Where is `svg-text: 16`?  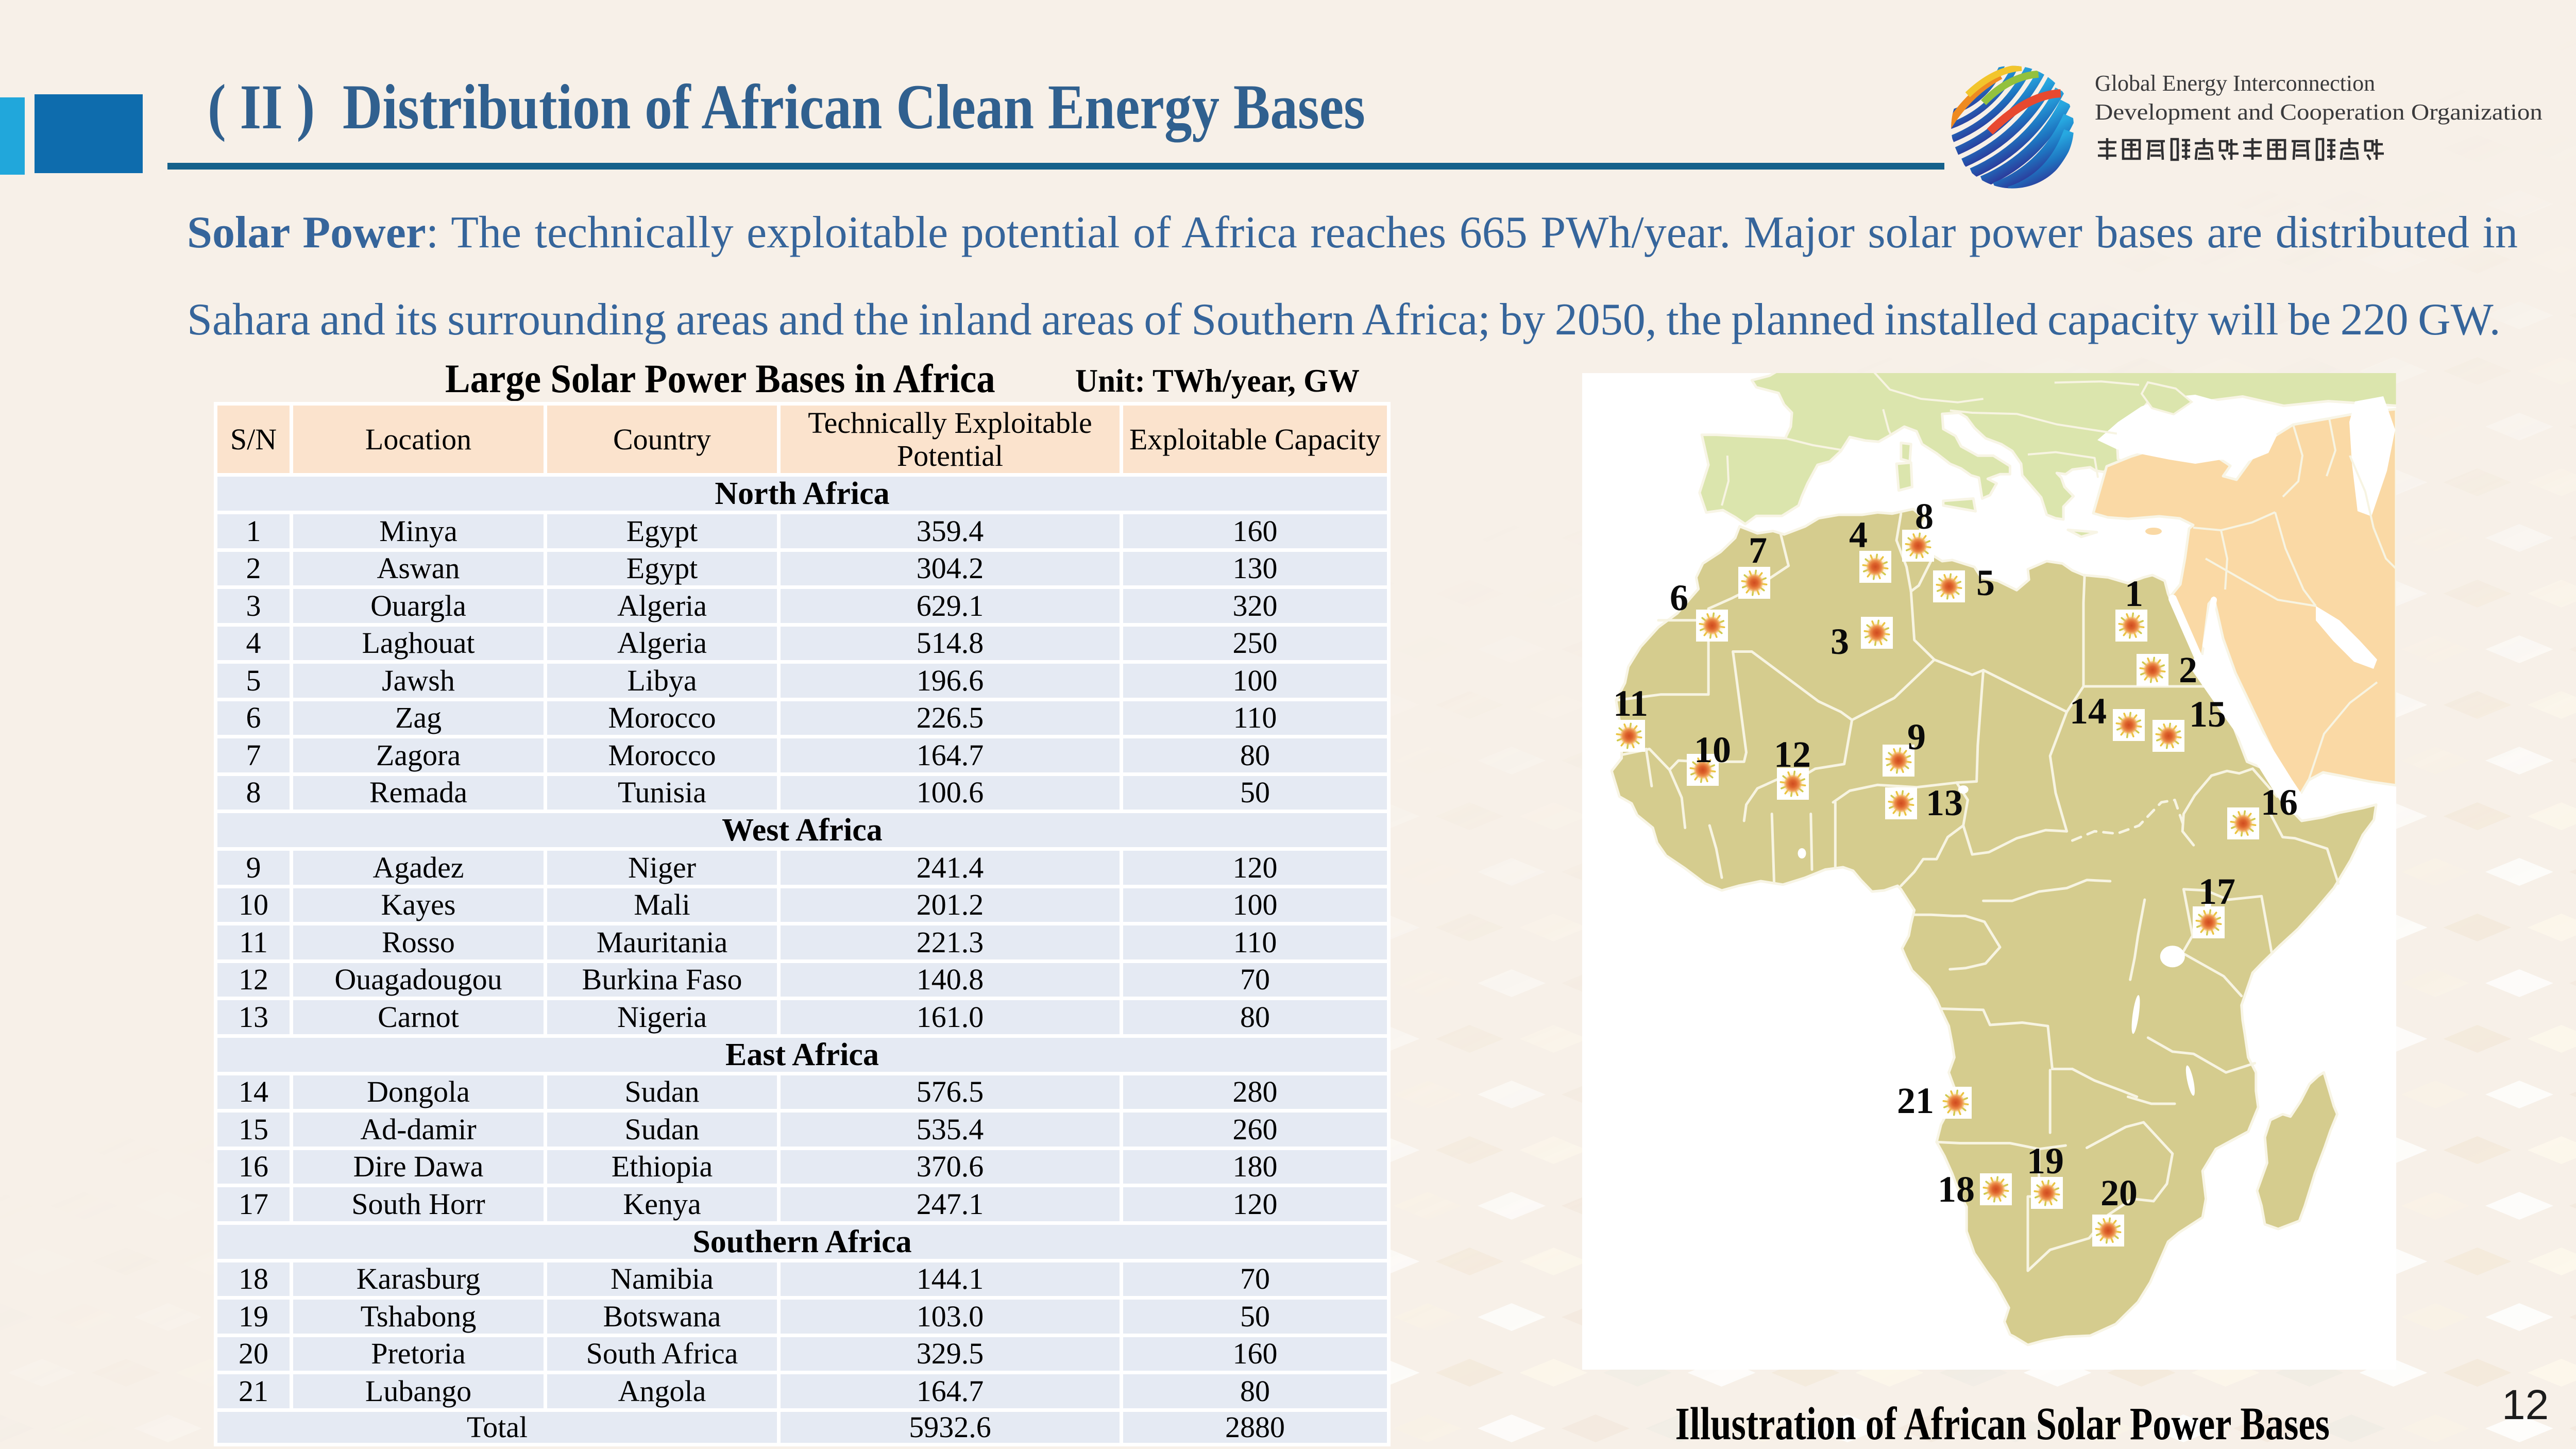 svg-text: 16 is located at coordinates (2280, 802).